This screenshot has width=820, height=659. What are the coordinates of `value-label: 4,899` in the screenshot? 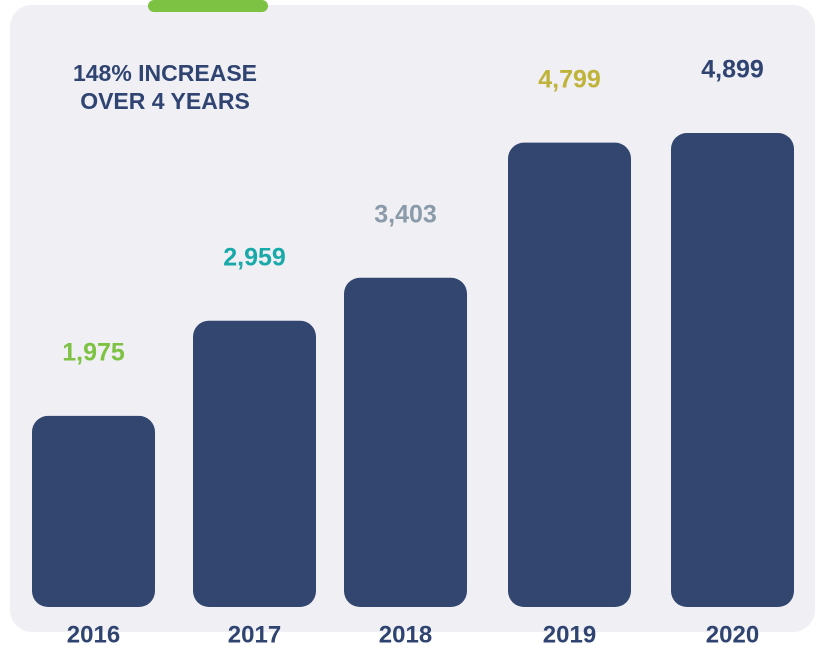 It's located at (732, 70).